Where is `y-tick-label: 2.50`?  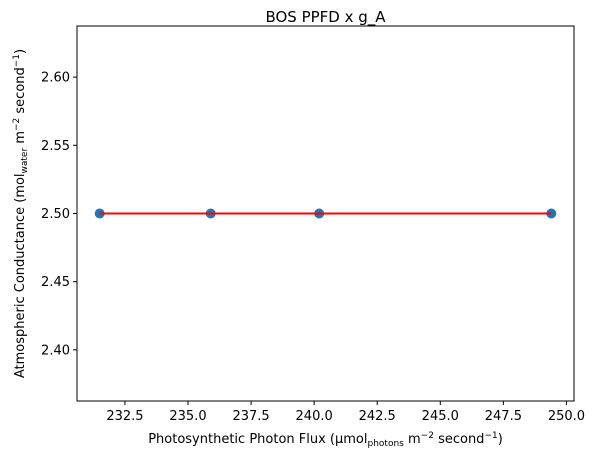
y-tick-label: 2.50 is located at coordinates (55, 214).